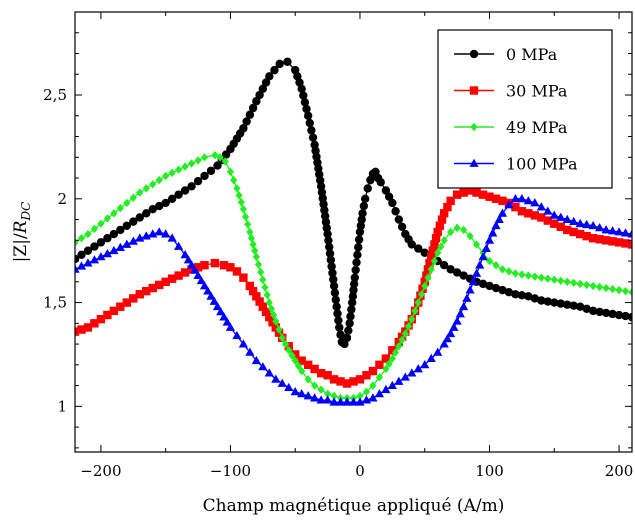 The width and height of the screenshot is (635, 522). Describe the element at coordinates (55, 303) in the screenshot. I see `y-tick-label: 1,5` at that location.